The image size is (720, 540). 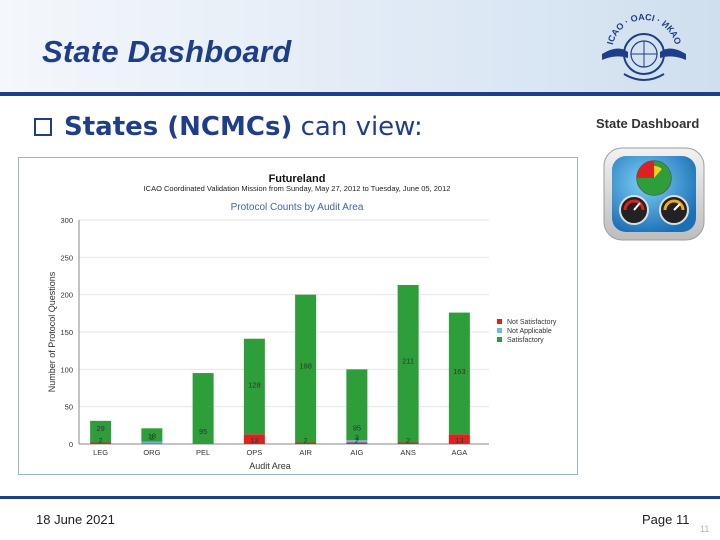 I want to click on x-axis-label: Audit Area, so click(x=270, y=466).